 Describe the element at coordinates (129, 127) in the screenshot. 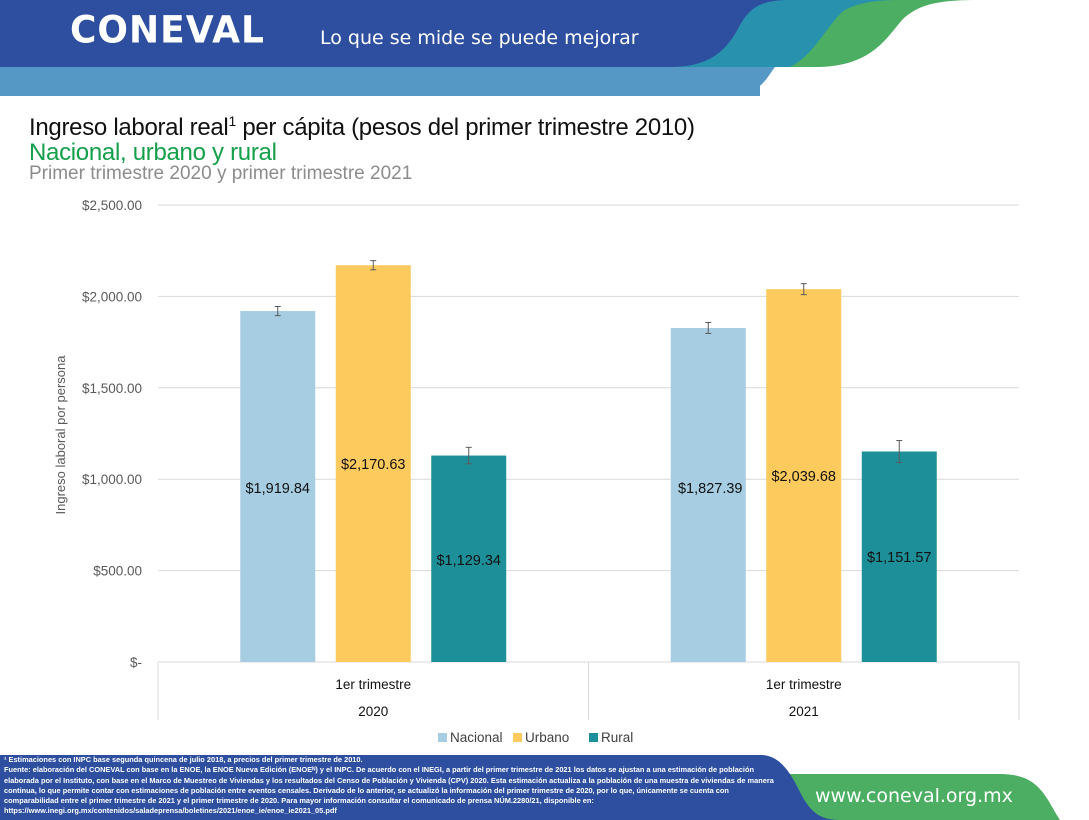

I see `title-main: Ingreso laboral real` at that location.